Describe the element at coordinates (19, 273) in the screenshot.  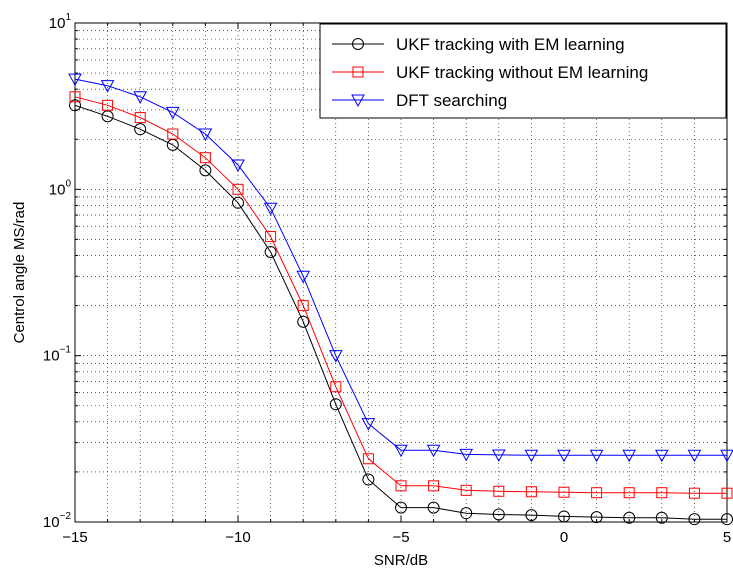
I see `y-axis-label: Centrol angle MS/rad` at that location.